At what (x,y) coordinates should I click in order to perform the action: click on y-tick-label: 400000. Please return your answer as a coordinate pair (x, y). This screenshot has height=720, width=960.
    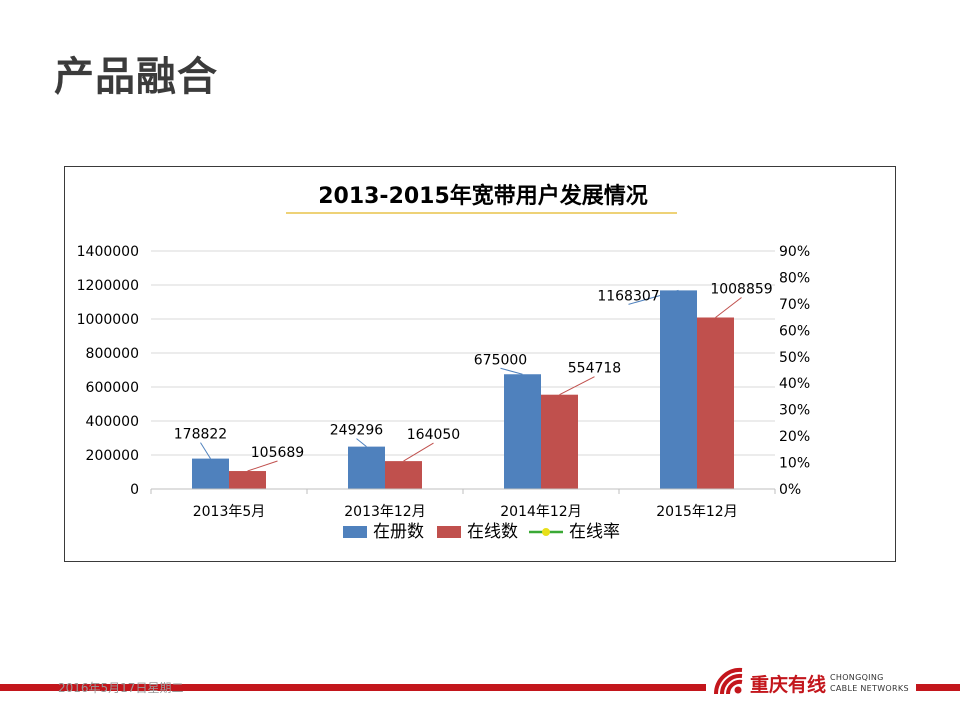
    Looking at the image, I should click on (112, 422).